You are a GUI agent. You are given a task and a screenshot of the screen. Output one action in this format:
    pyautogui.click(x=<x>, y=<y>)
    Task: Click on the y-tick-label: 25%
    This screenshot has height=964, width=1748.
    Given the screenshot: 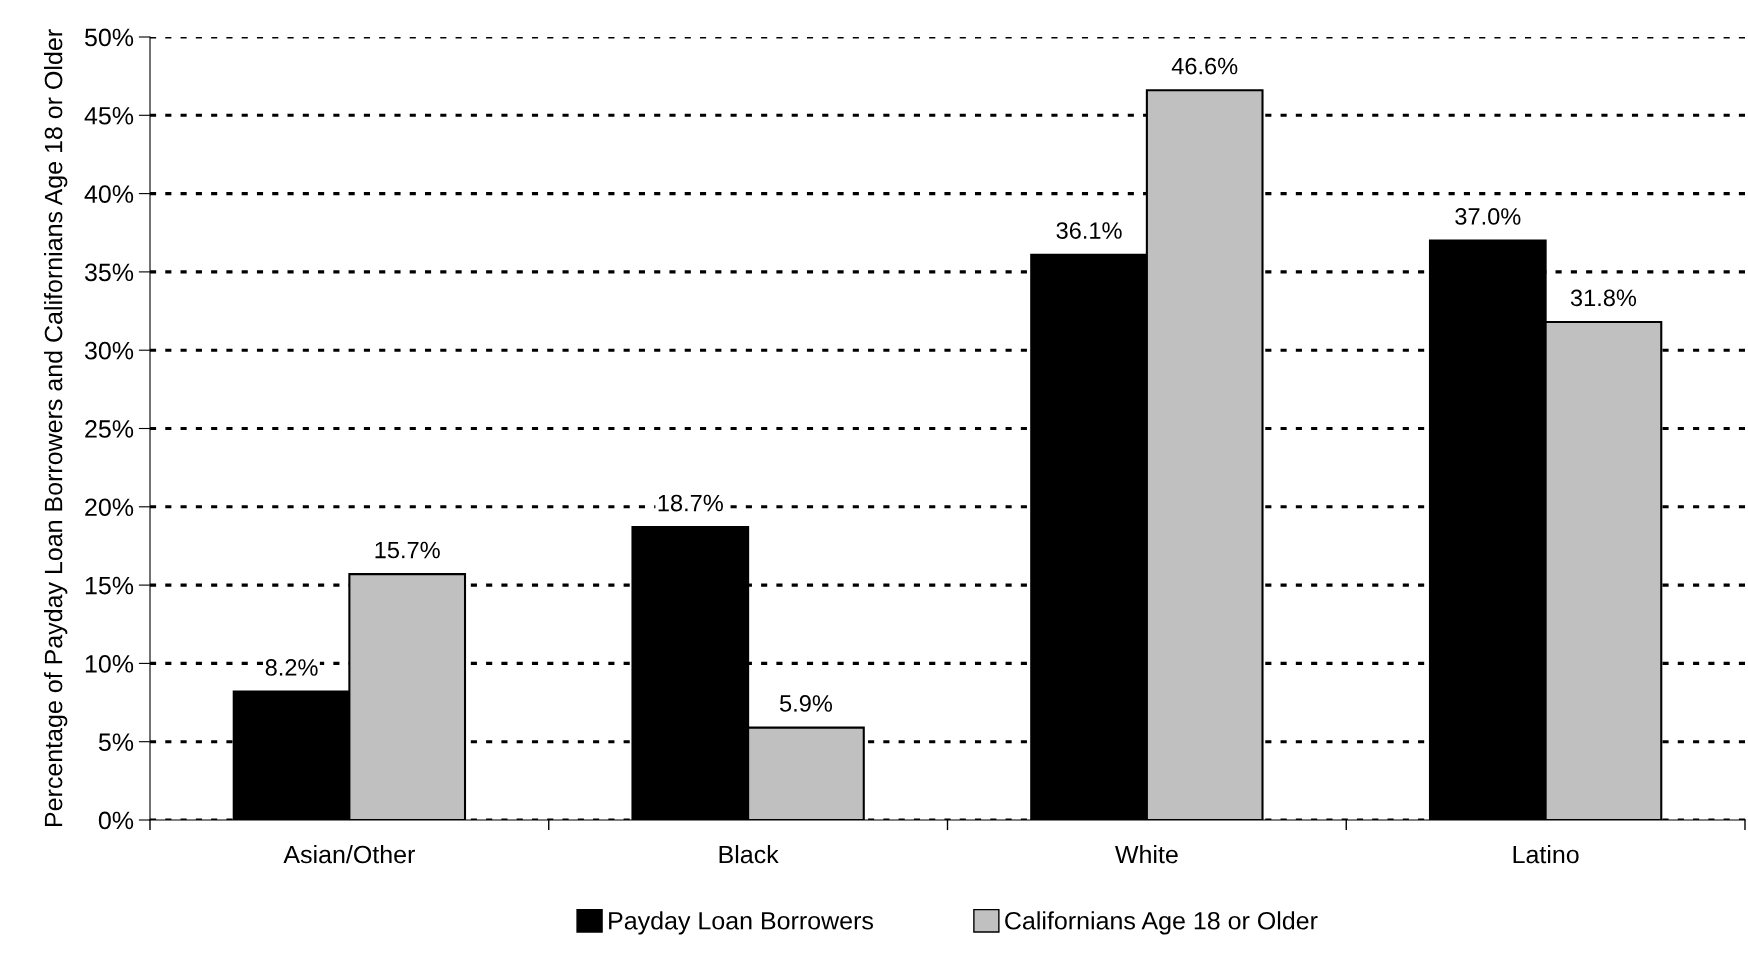 What is the action you would take?
    pyautogui.click(x=109, y=429)
    